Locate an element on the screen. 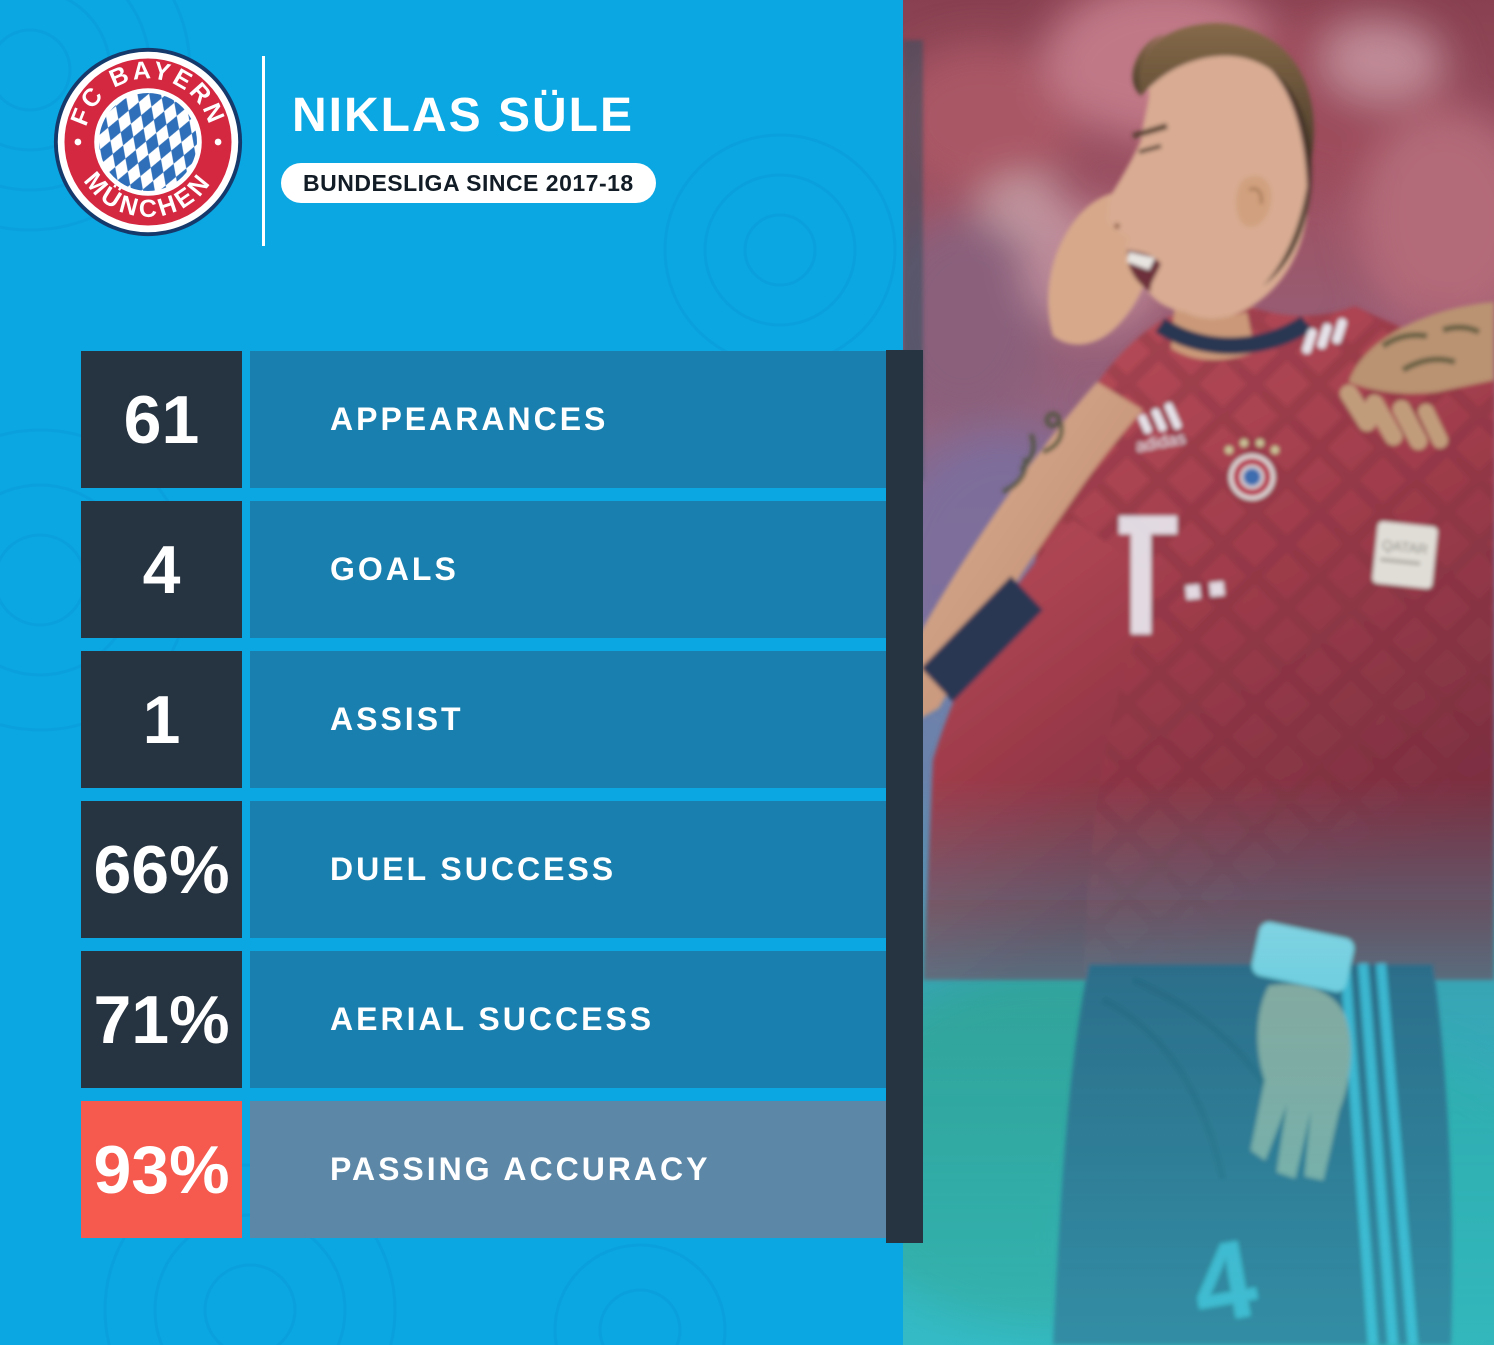  stat-value: 61 is located at coordinates (161, 419).